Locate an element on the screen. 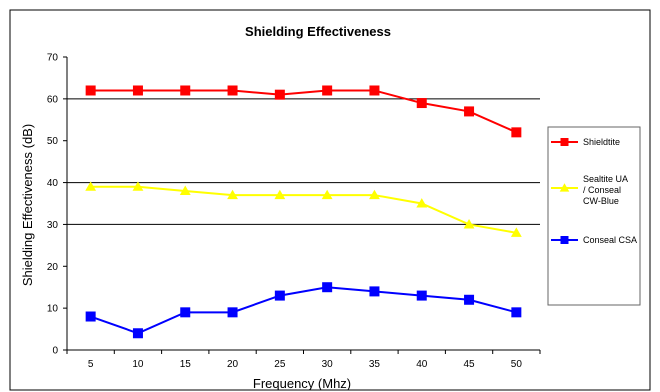 This screenshot has height=392, width=660. chart-title: Shielding Effectiveness is located at coordinates (318, 31).